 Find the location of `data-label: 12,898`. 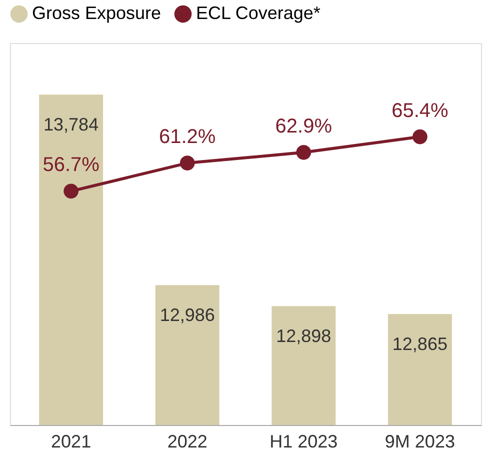

data-label: 12,898 is located at coordinates (304, 336).